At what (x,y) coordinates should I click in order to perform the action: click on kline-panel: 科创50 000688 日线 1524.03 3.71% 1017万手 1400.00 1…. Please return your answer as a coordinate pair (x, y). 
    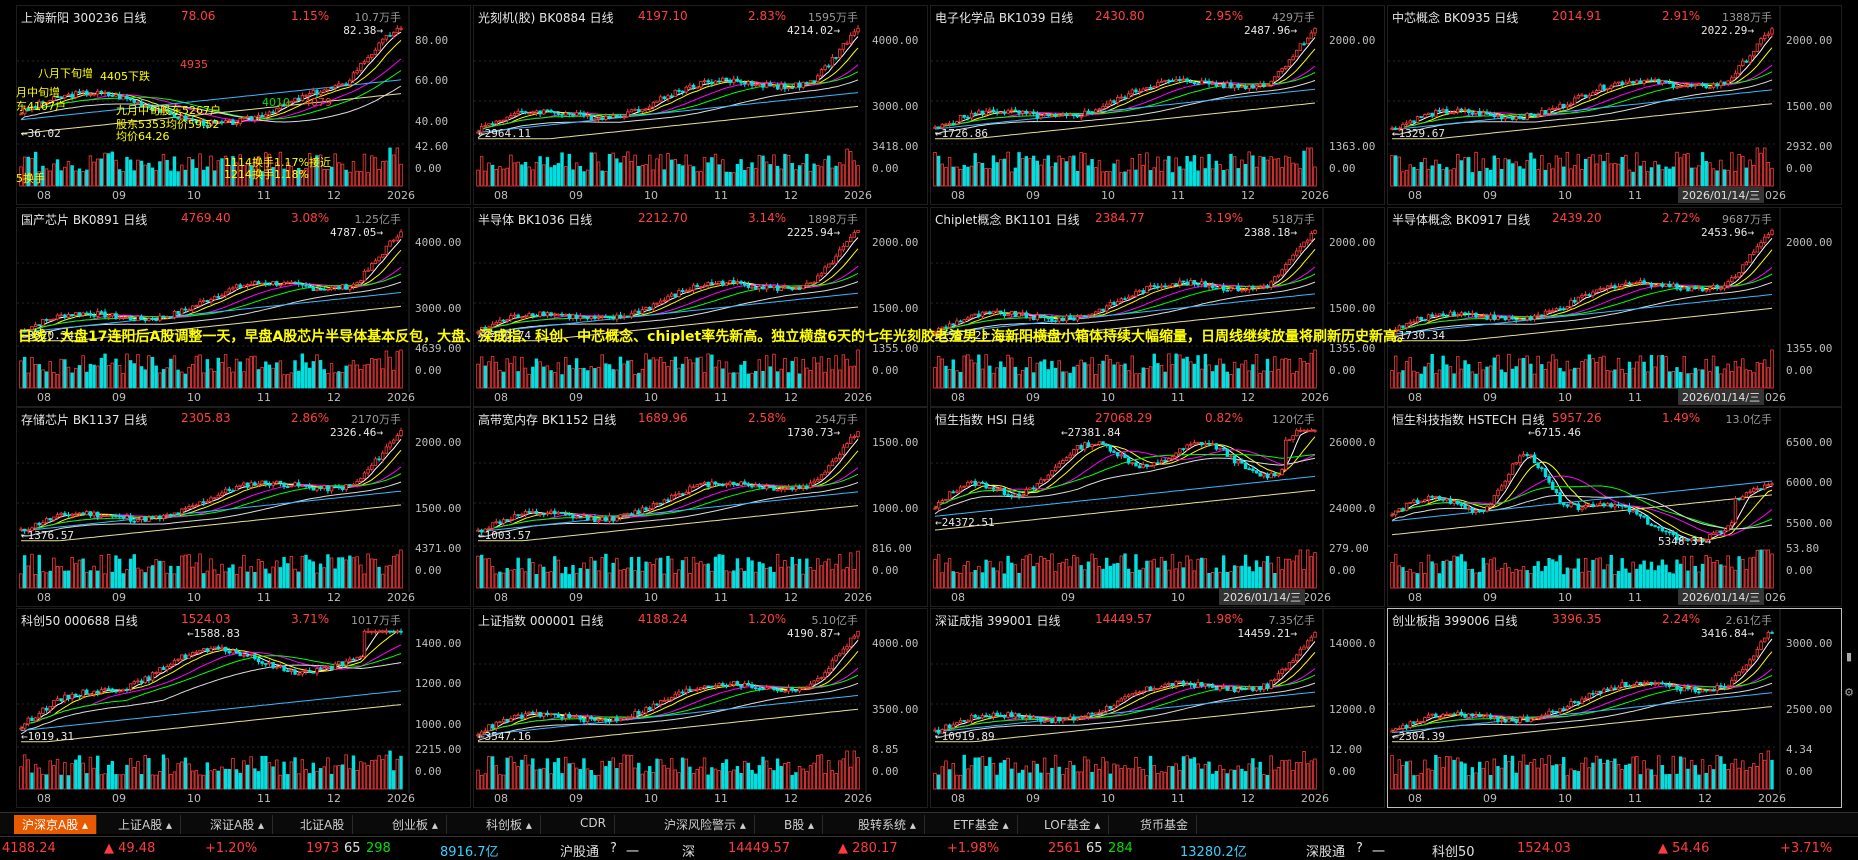
    Looking at the image, I should click on (243, 708).